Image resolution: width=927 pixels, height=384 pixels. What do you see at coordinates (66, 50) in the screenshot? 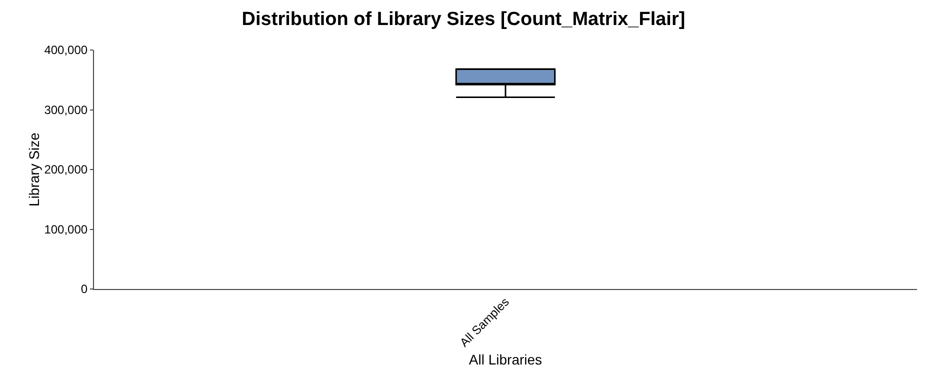
I see `y-tick-label: 400,000` at bounding box center [66, 50].